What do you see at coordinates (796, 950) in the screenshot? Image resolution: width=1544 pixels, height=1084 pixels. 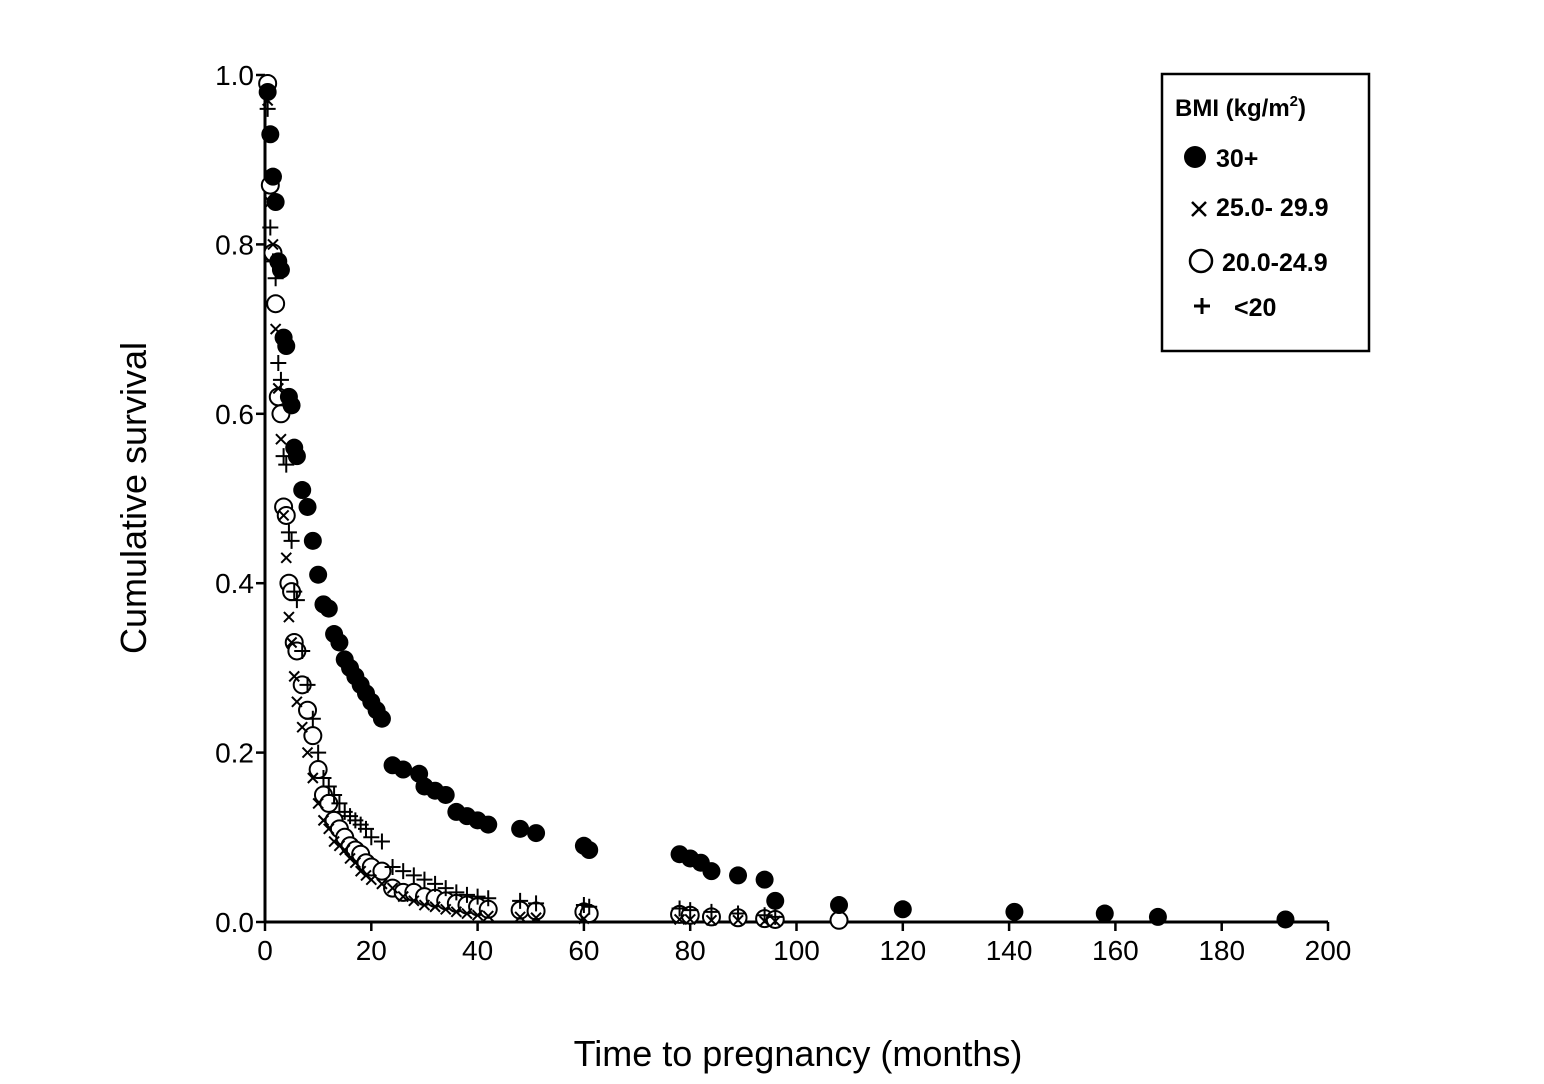 I see `x-tick-label: 100` at bounding box center [796, 950].